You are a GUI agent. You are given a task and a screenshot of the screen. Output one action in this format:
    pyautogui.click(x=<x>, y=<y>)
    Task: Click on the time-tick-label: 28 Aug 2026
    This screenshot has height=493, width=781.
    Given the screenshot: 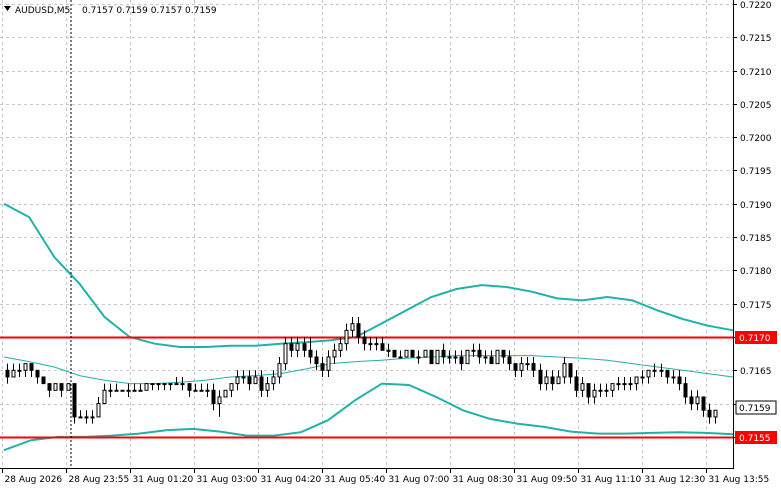 What is the action you would take?
    pyautogui.click(x=34, y=480)
    